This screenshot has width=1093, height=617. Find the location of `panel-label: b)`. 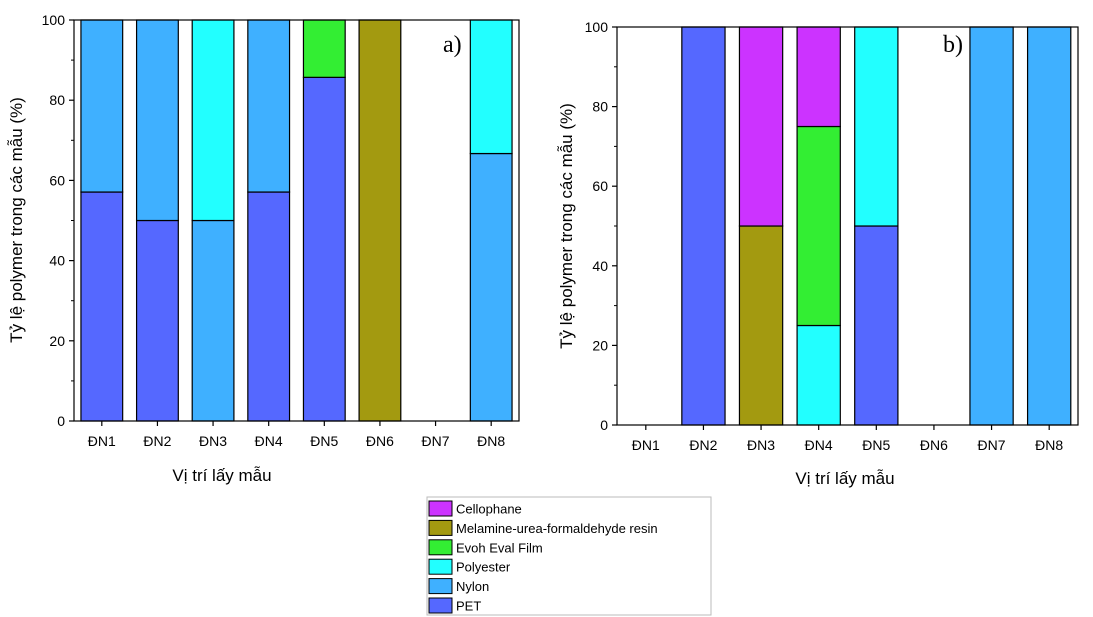

panel-label: b) is located at coordinates (953, 45).